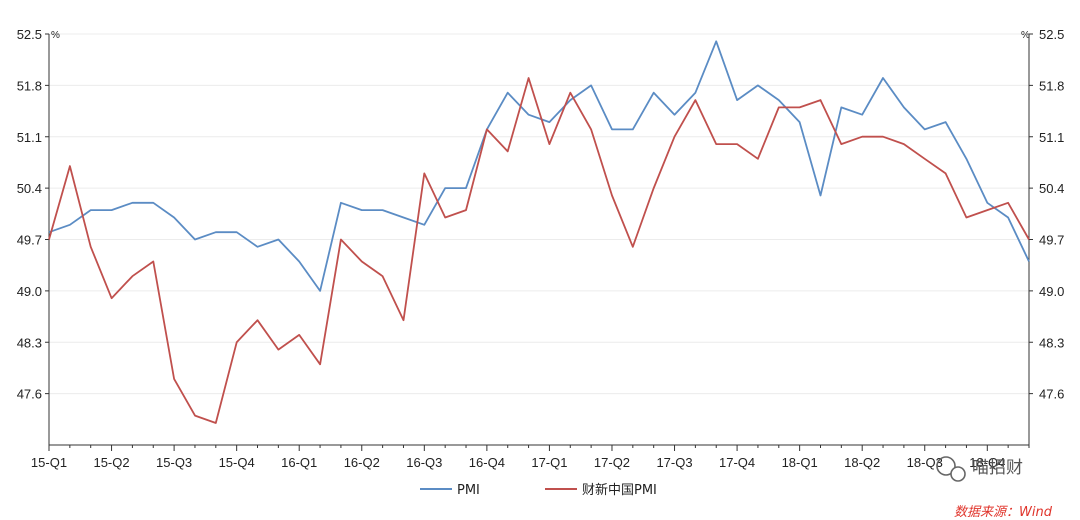 The height and width of the screenshot is (520, 1080). Describe the element at coordinates (800, 462) in the screenshot. I see `x-tick-label: 18-Q1` at that location.